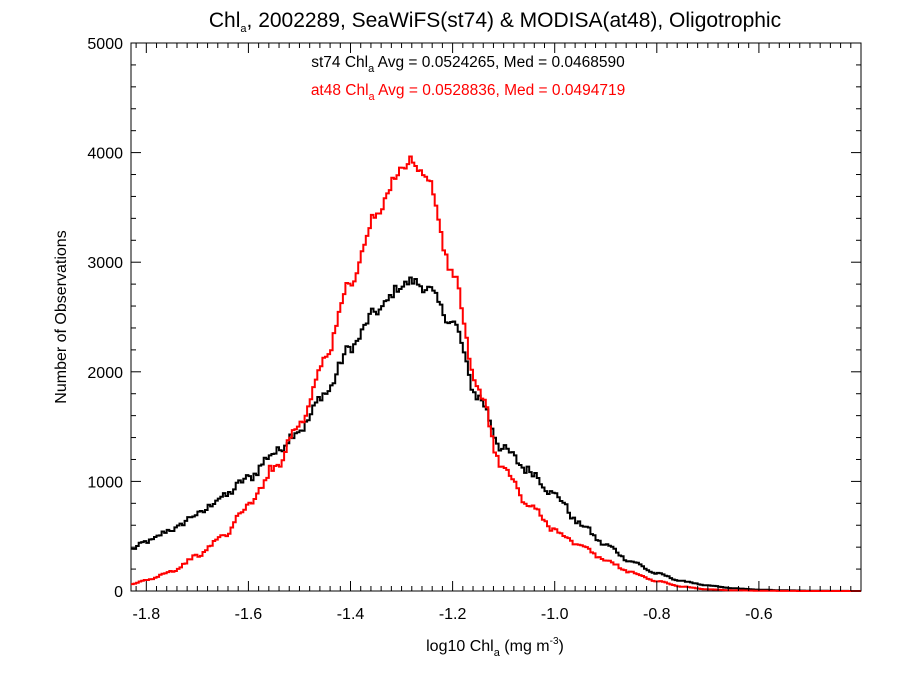 The width and height of the screenshot is (900, 675). Describe the element at coordinates (555, 614) in the screenshot. I see `x-tick-label: -1.0` at that location.